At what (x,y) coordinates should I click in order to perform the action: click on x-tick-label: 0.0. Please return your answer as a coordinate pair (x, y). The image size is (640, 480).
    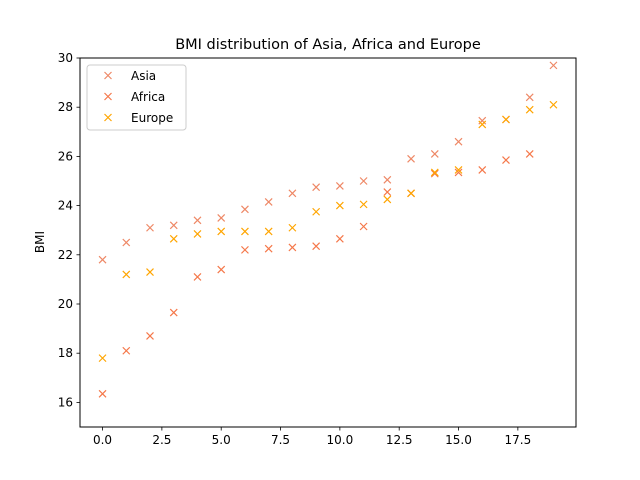
    Looking at the image, I should click on (102, 440).